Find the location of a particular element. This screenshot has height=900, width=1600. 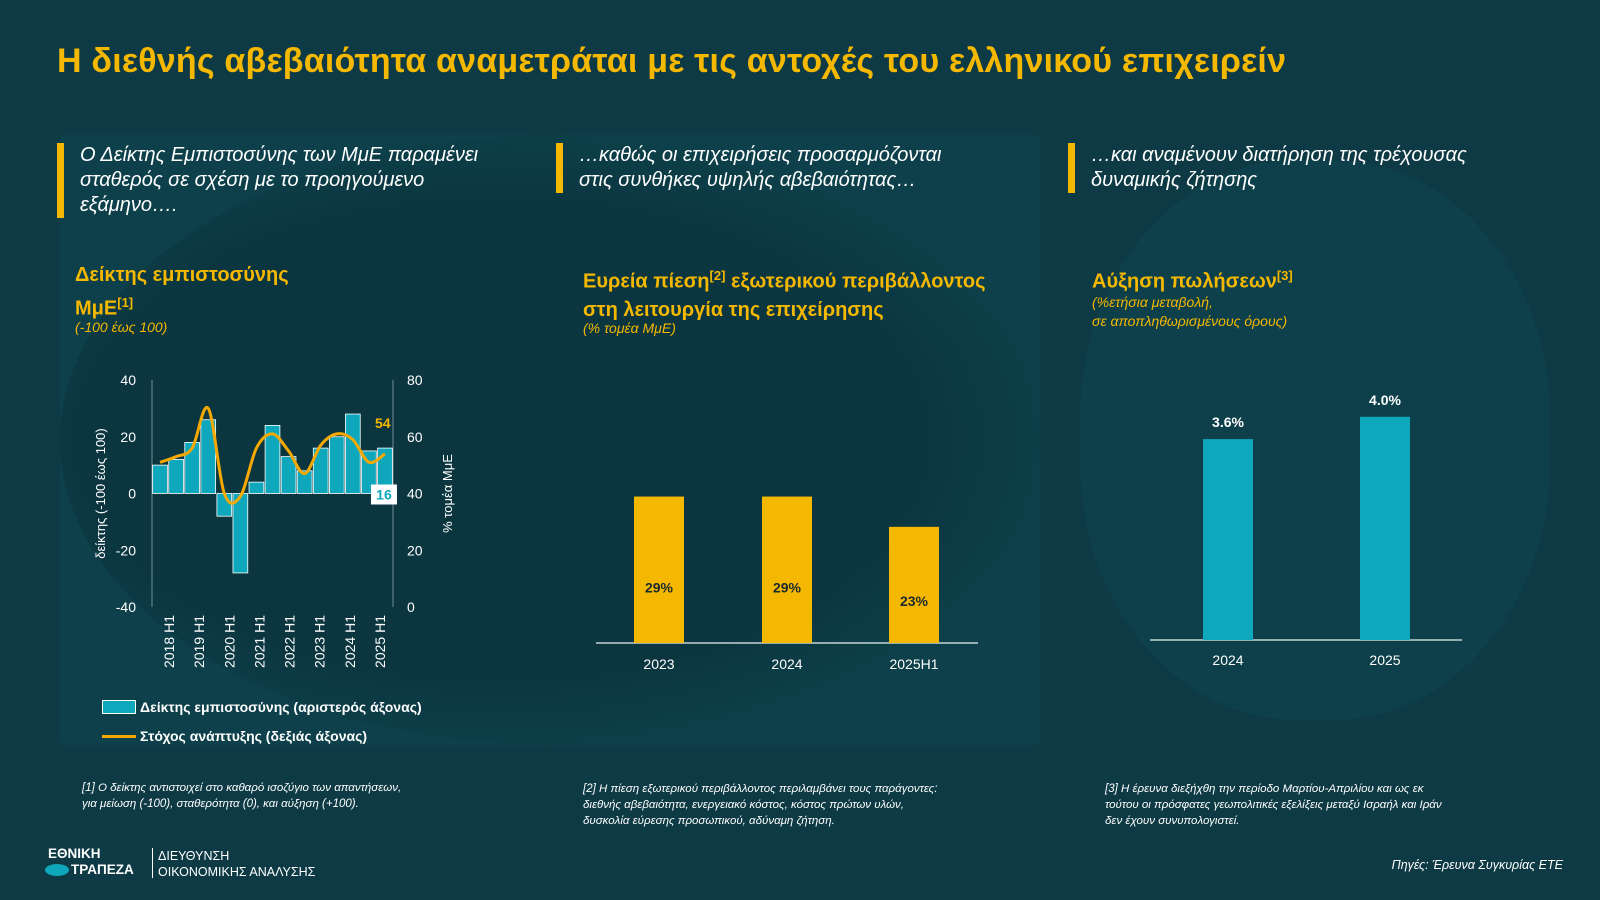

footnote-ref: [3] is located at coordinates (1284, 275).